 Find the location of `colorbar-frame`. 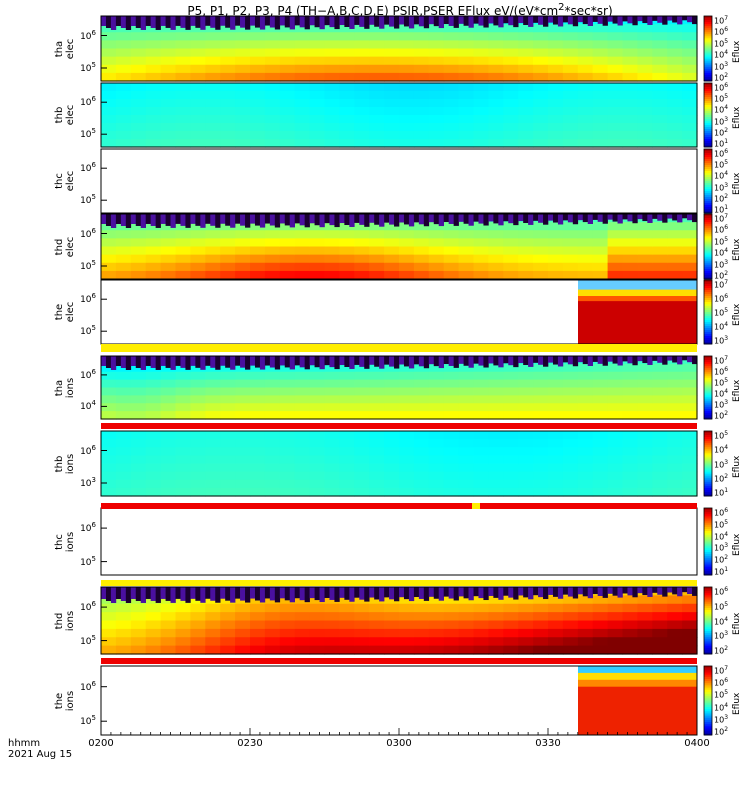

colorbar-frame is located at coordinates (708, 387).